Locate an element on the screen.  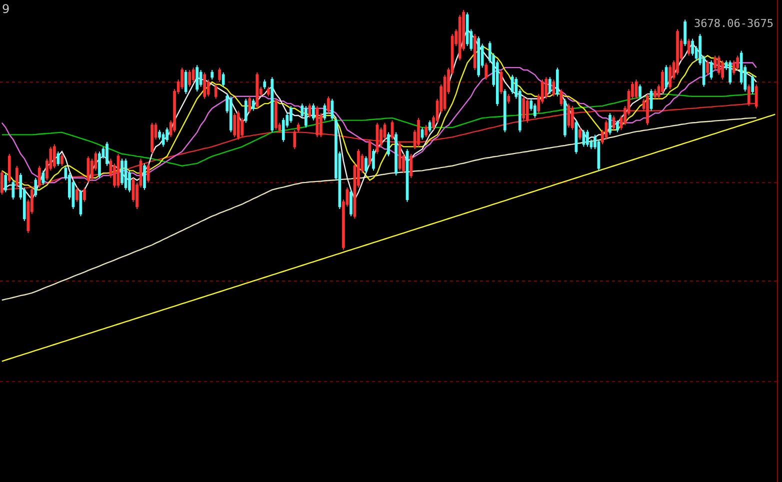
annotation: 3678.06-3675 is located at coordinates (734, 23).